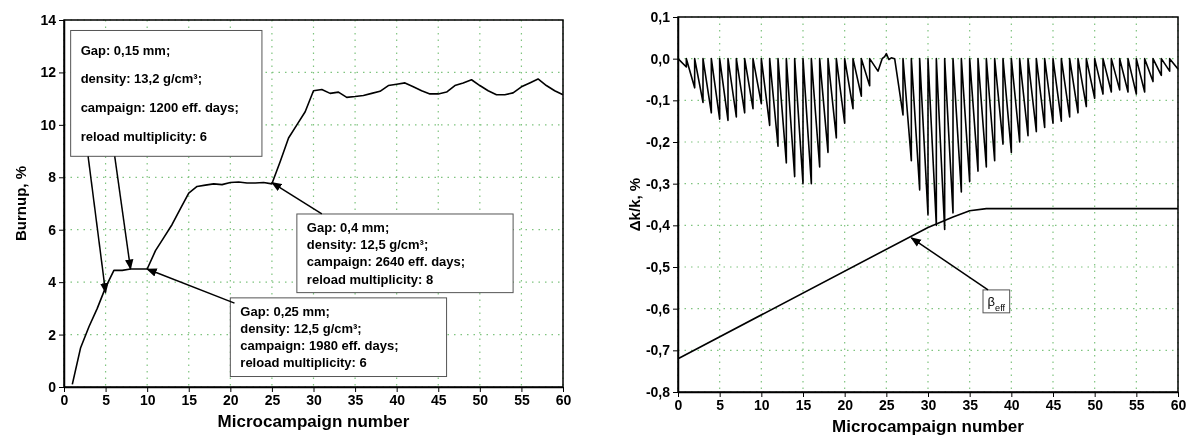  I want to click on y-tick-label: -0,8, so click(658, 391).